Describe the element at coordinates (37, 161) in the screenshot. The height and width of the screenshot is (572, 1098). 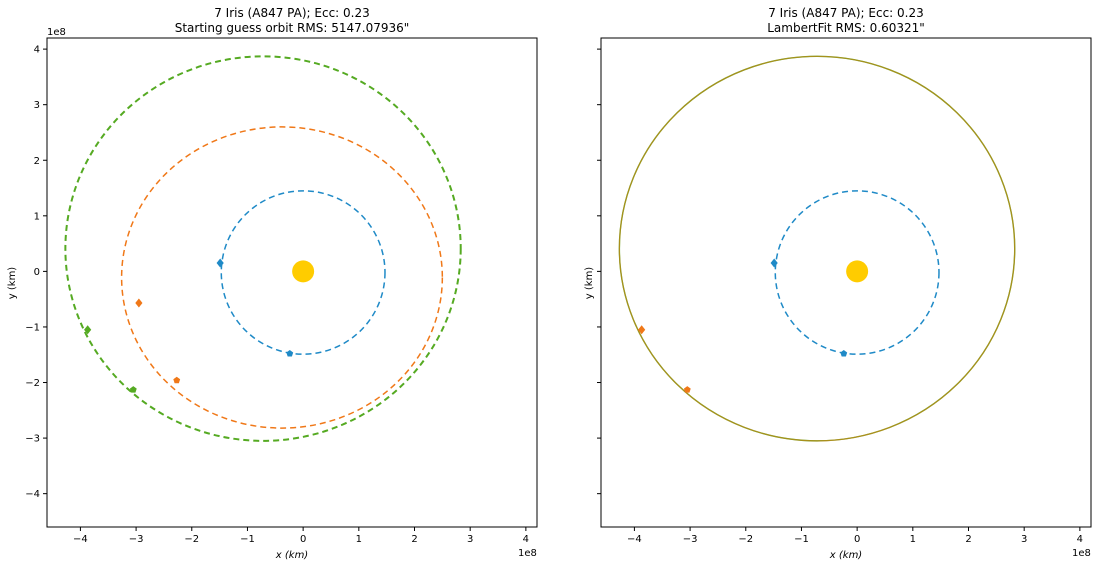
I see `y-tick-label: 2` at that location.